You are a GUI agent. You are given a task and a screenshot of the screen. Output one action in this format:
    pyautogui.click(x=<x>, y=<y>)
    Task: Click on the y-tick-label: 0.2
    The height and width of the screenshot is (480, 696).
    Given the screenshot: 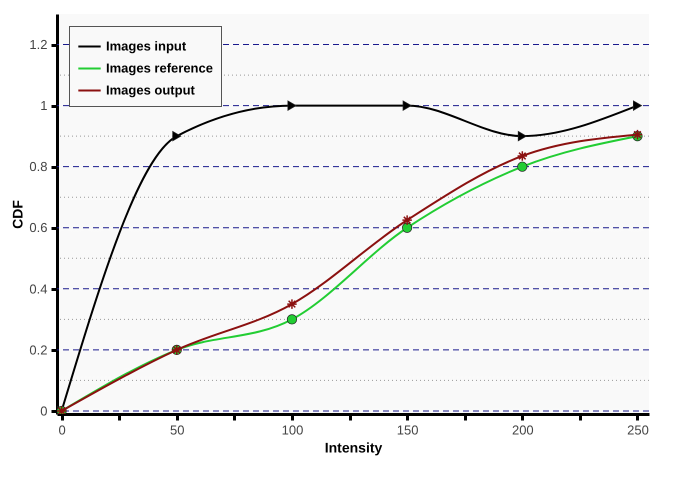 What is the action you would take?
    pyautogui.click(x=38, y=350)
    